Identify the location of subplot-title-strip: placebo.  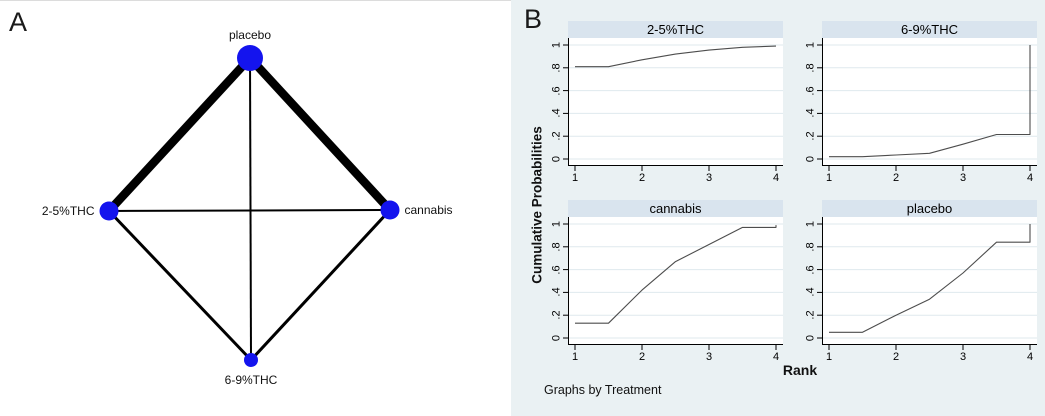
(929, 208).